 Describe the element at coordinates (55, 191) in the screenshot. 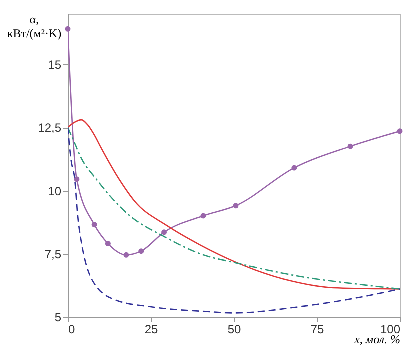

I see `y-tick-label: 10` at that location.